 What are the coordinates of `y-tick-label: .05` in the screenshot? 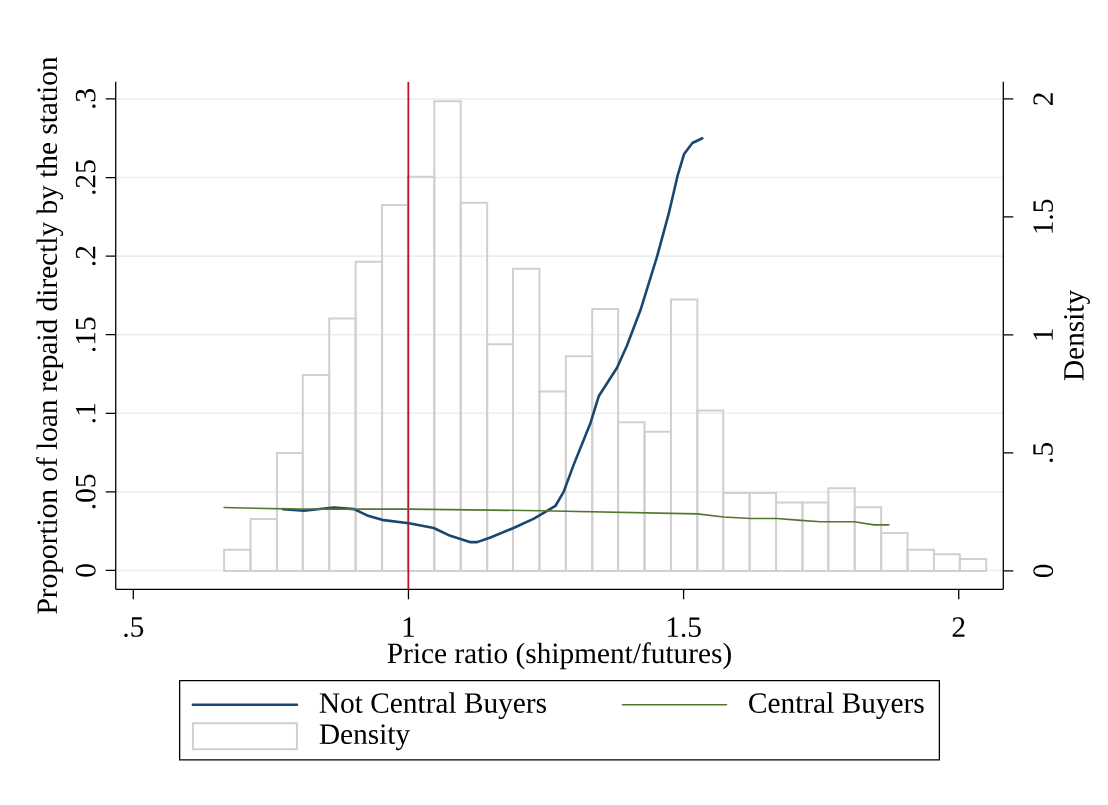 It's located at (85, 491).